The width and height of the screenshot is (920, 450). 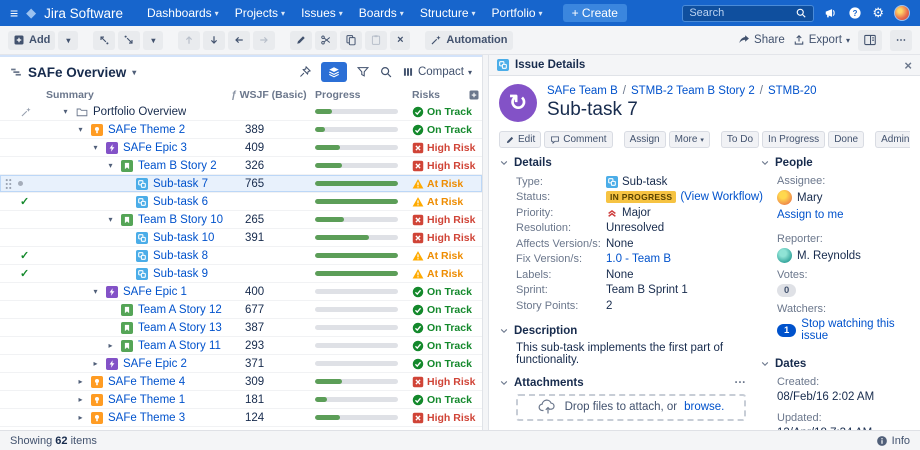 I want to click on delete-button: ×, so click(x=400, y=40).